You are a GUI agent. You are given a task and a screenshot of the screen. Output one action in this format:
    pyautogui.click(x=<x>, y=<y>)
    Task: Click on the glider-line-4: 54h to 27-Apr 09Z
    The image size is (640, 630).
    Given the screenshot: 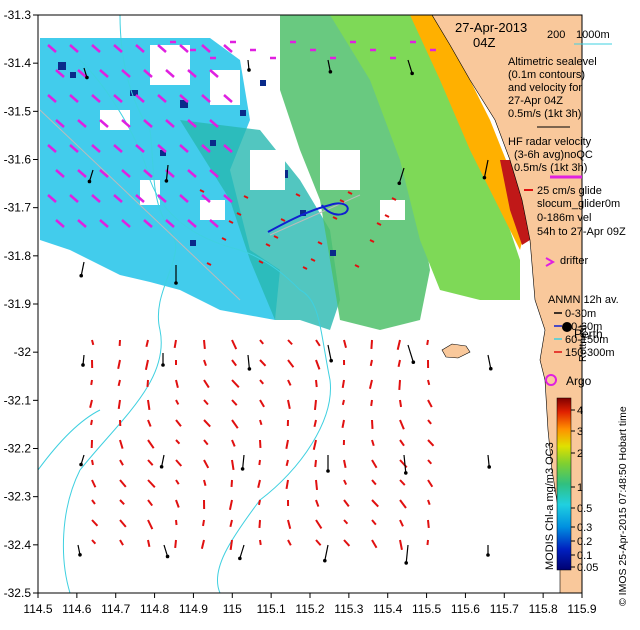 What is the action you would take?
    pyautogui.click(x=581, y=232)
    